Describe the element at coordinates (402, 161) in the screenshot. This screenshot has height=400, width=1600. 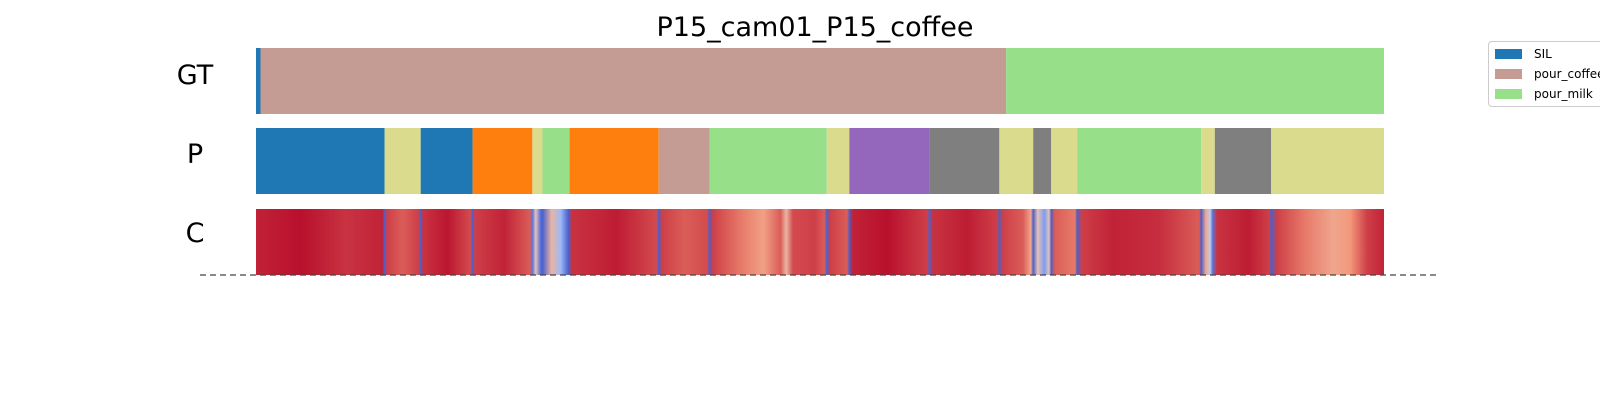
I see `segment-p-1-olive` at that location.